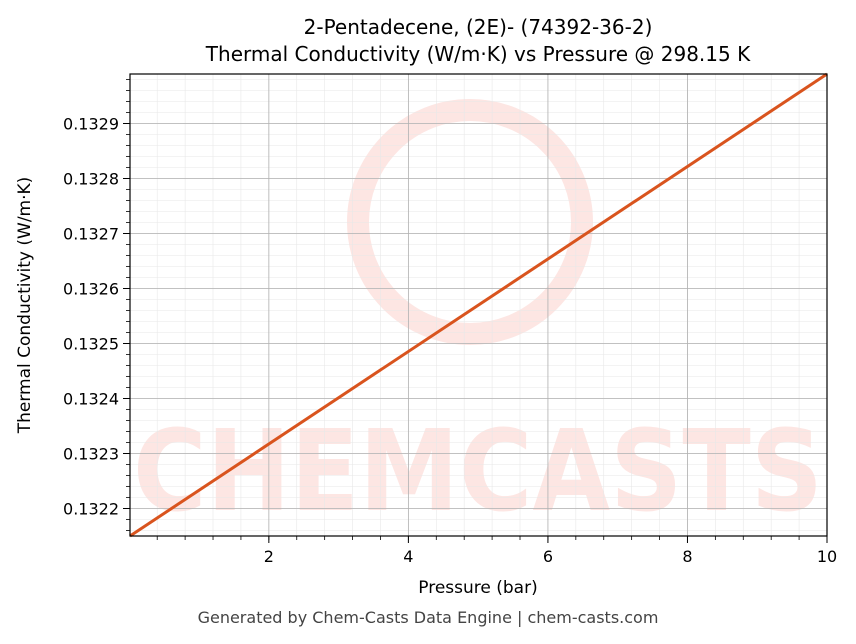  I want to click on y-tick-label: 0.1325, so click(91, 344).